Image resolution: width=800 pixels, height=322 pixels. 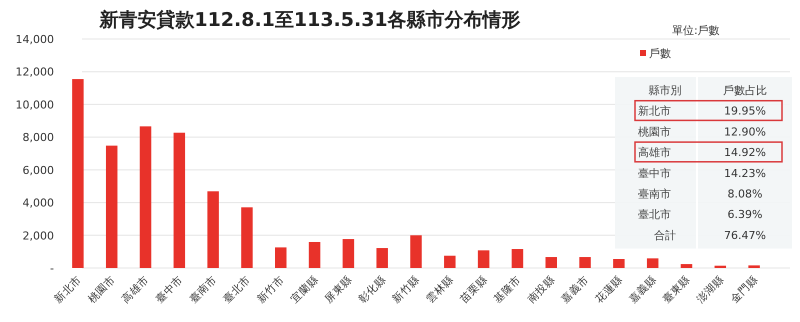 What do you see at coordinates (710, 289) in the screenshot?
I see `x-tick-label: 澎湖縣` at bounding box center [710, 289].